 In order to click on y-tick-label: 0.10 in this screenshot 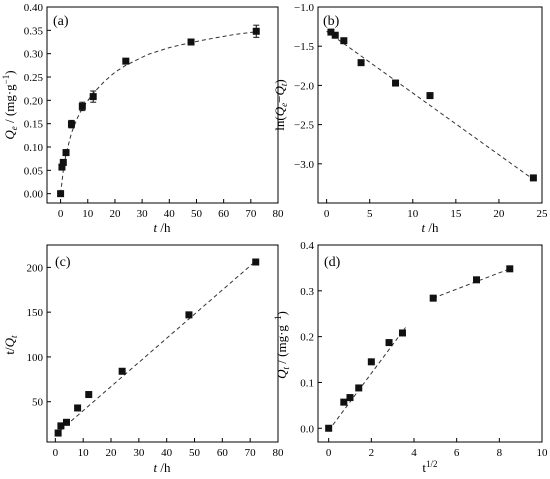, I will do `click(34, 148)`.